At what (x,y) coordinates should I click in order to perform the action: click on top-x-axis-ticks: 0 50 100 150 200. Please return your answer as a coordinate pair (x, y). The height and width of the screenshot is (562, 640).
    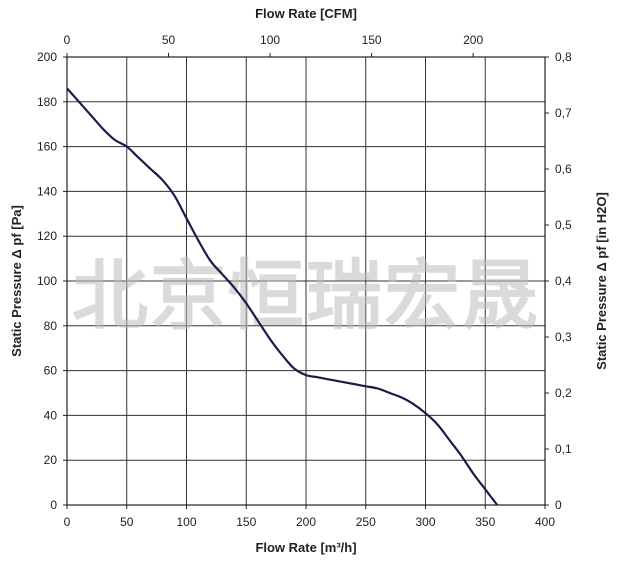
    Looking at the image, I should click on (273, 45).